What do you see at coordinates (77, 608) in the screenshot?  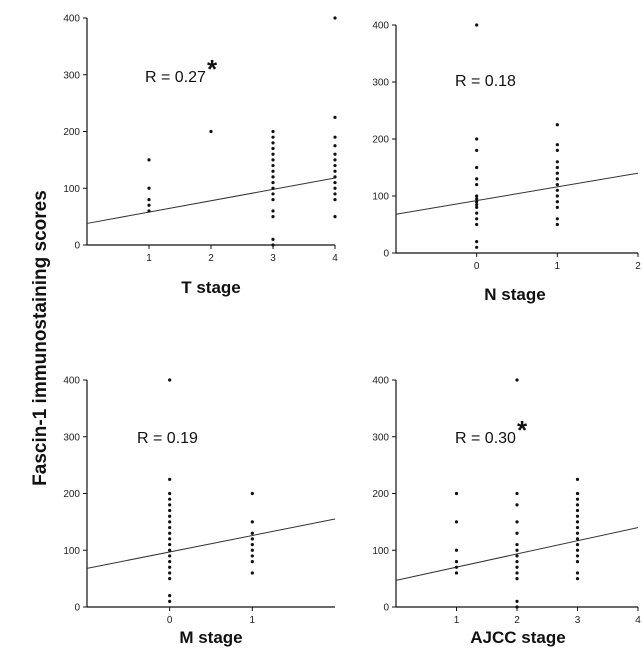 I see `panel-3-y-tick-label: 0` at bounding box center [77, 608].